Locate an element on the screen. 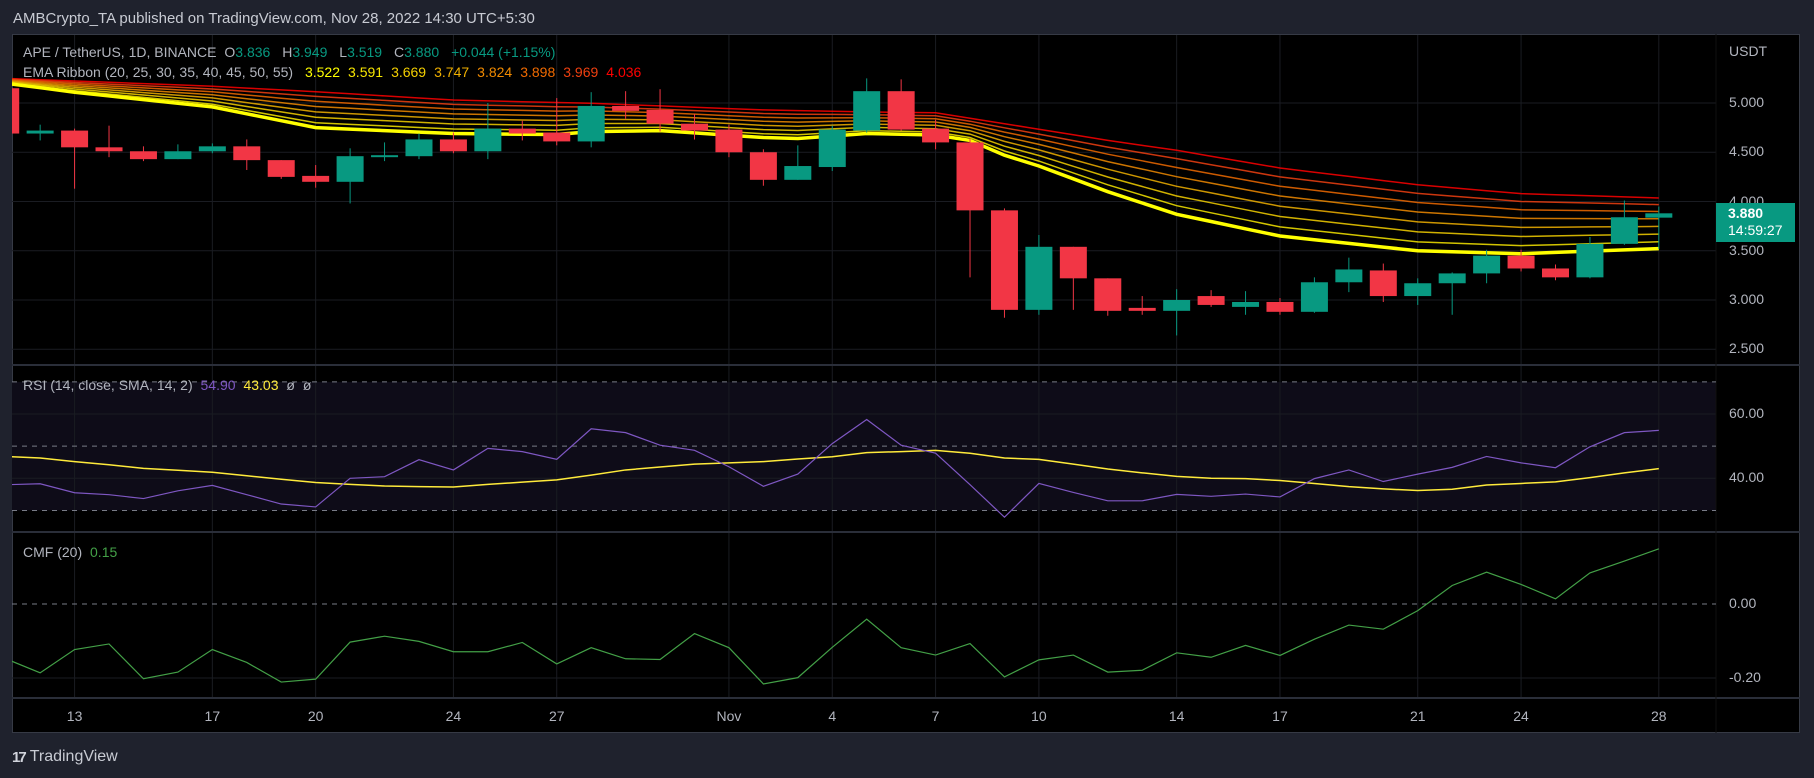 The width and height of the screenshot is (1814, 778). tradingview-logo-icon: 17 is located at coordinates (19, 757).